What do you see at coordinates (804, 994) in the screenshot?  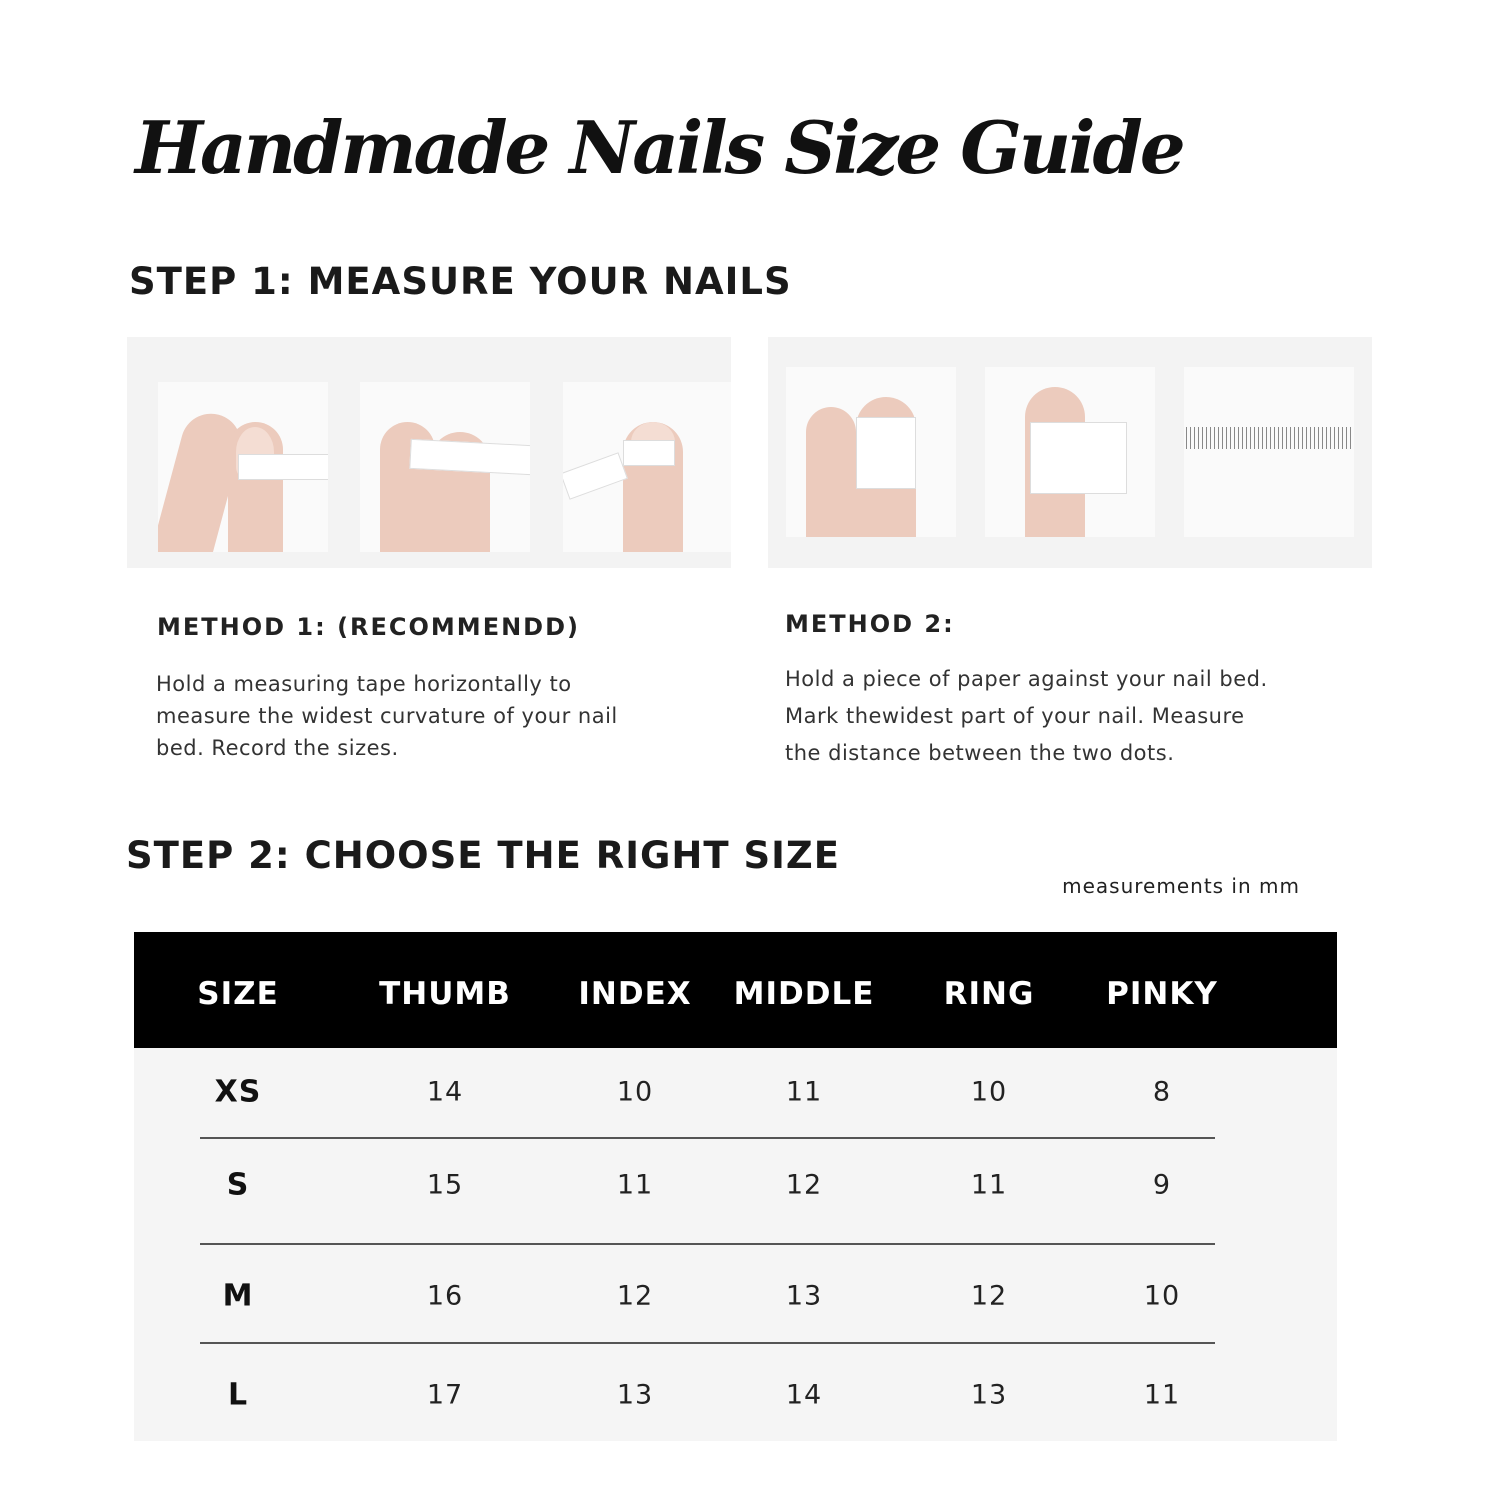 I see `column-header: MIDDLE` at bounding box center [804, 994].